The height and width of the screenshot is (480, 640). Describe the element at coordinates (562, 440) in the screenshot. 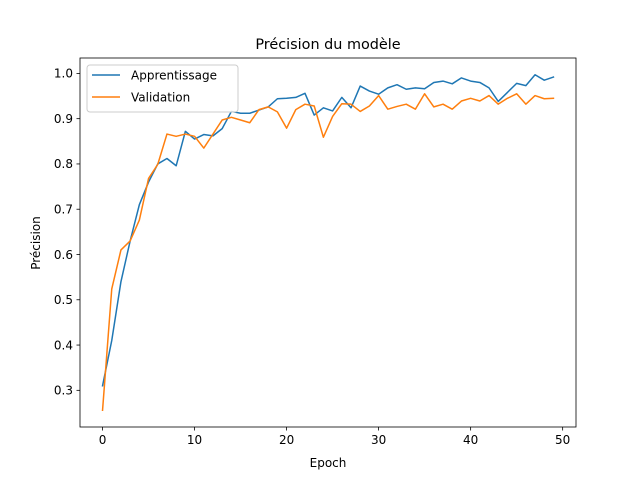

I see `x-tick-label: 50` at that location.